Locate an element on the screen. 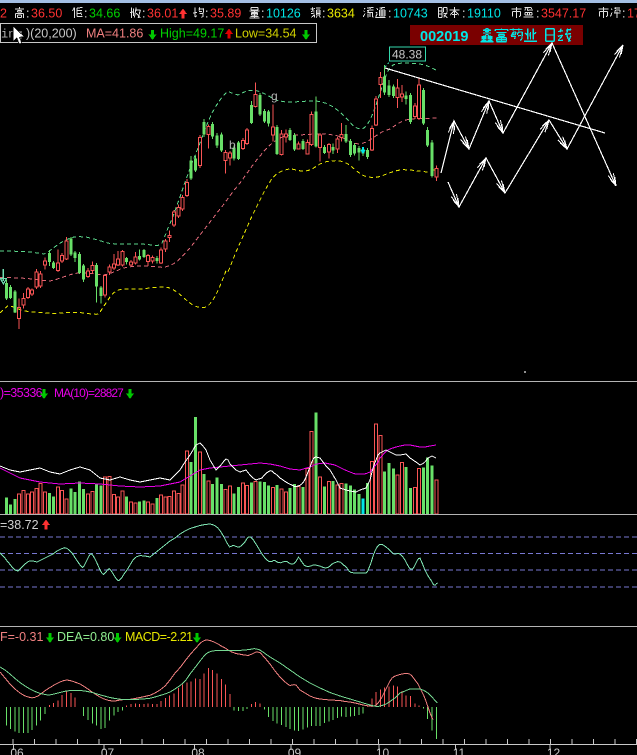 The width and height of the screenshot is (637, 755). svg-text: 11 is located at coordinates (459, 750).